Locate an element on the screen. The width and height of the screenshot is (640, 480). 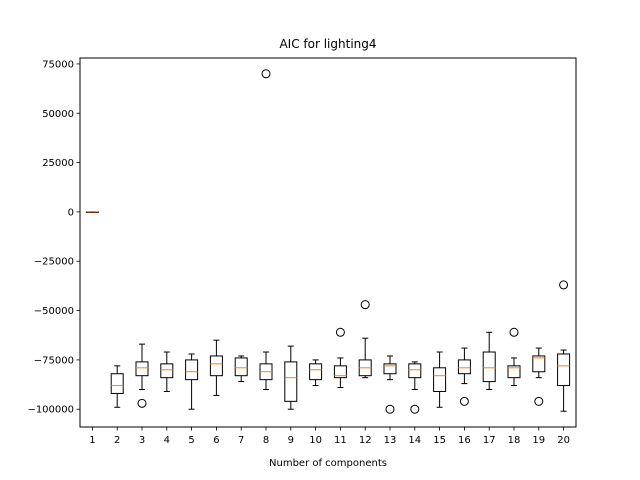
x-tick-label: 10 is located at coordinates (315, 440).